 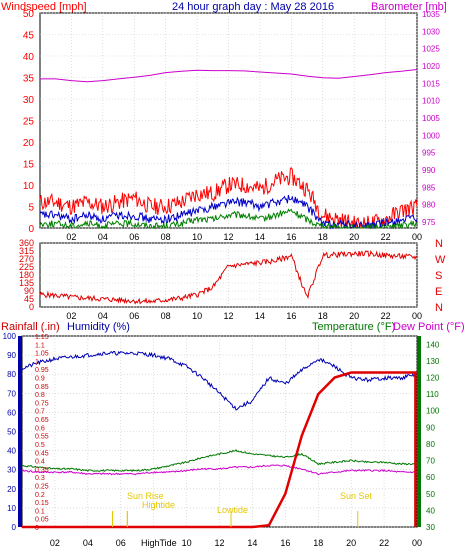 What do you see at coordinates (42, 437) in the screenshot?
I see `rain-tick-label: 0.55` at bounding box center [42, 437].